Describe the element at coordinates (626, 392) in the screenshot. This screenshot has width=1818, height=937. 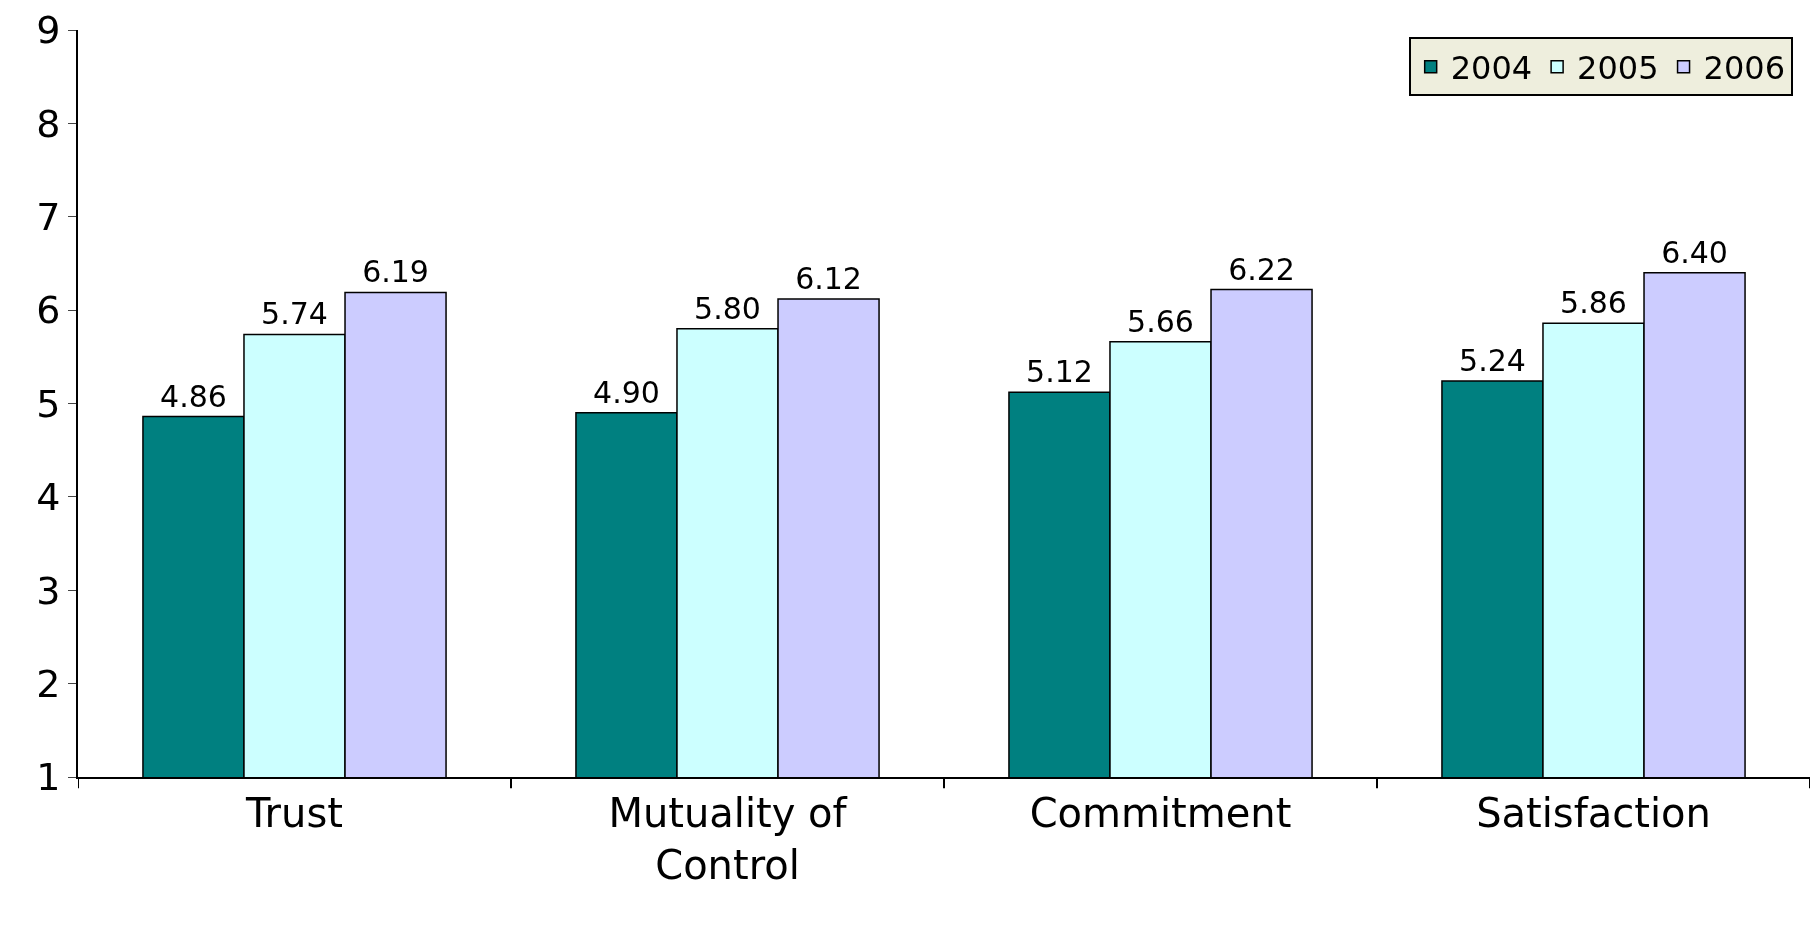
I see `data-label: 4.90` at that location.